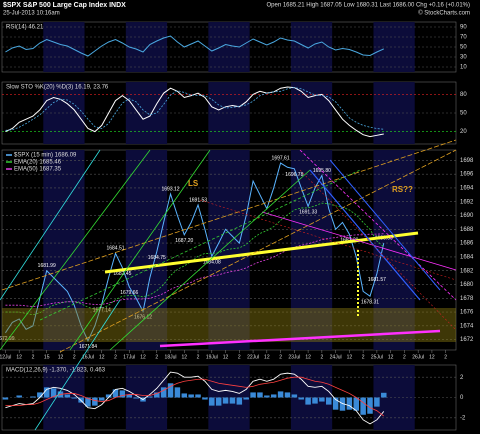  What do you see at coordinates (253, 357) in the screenshot?
I see `x-tick-label: 22Jul` at bounding box center [253, 357].